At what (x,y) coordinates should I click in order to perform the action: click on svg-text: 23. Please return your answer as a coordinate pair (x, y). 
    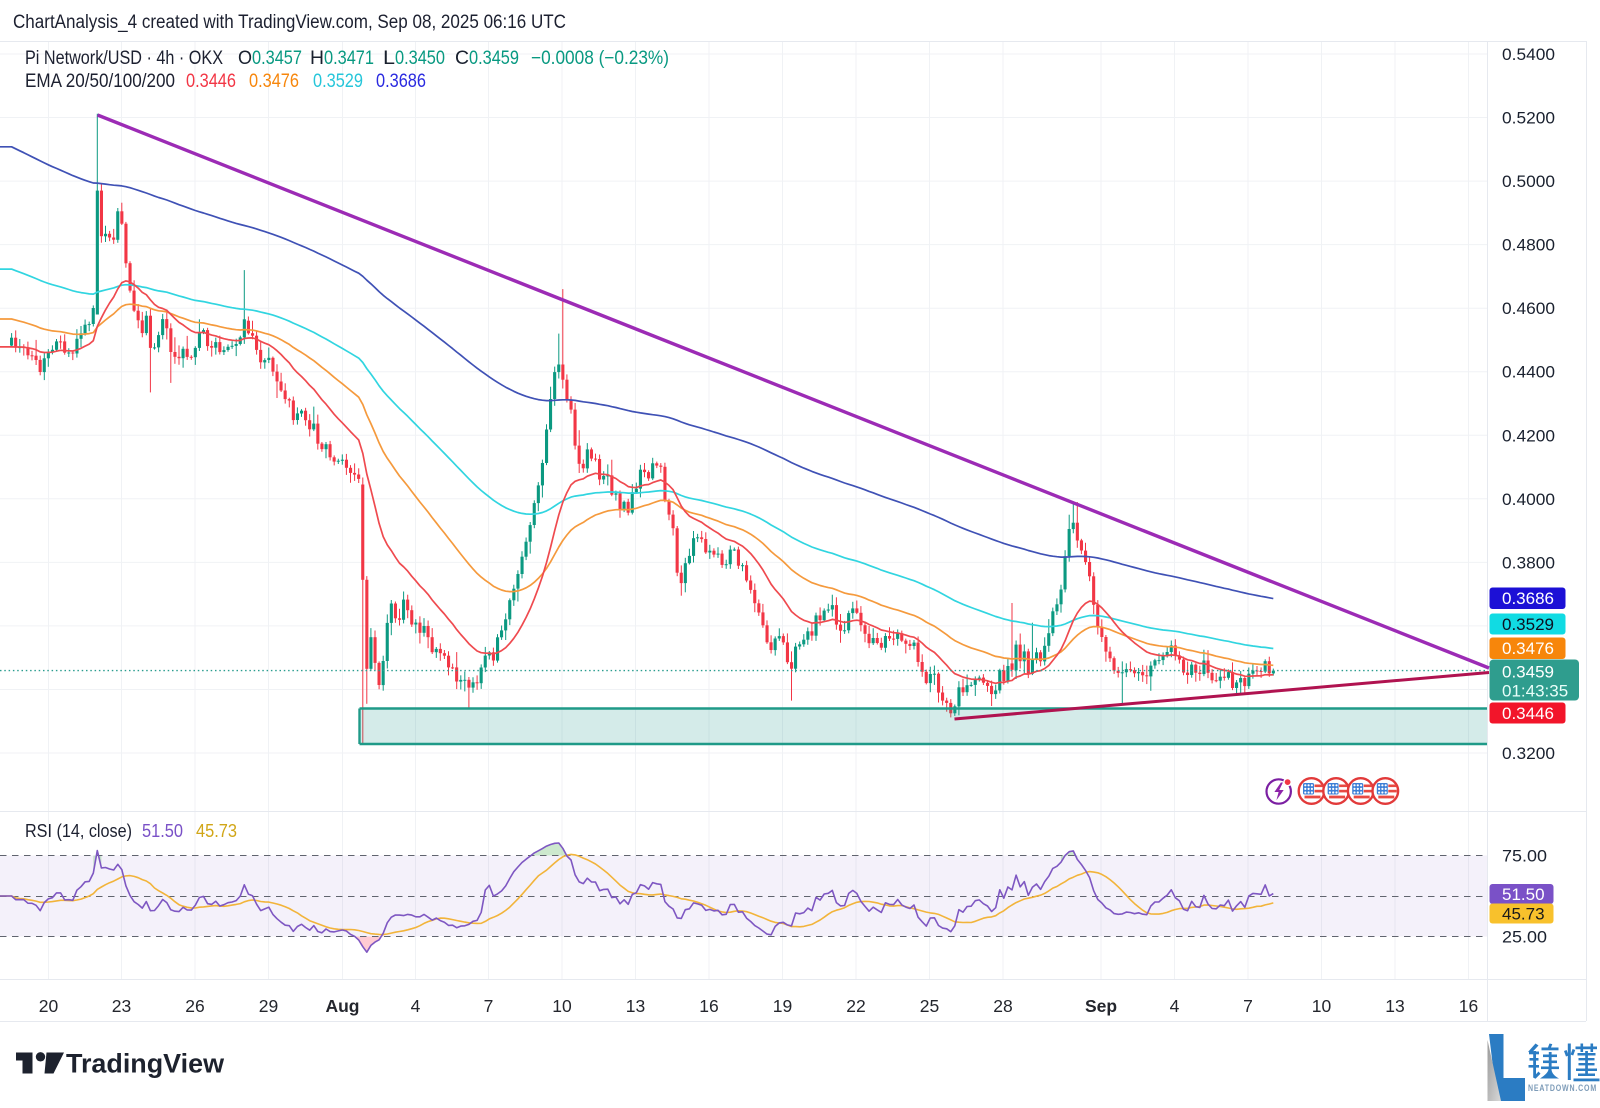
    Looking at the image, I should click on (121, 1006).